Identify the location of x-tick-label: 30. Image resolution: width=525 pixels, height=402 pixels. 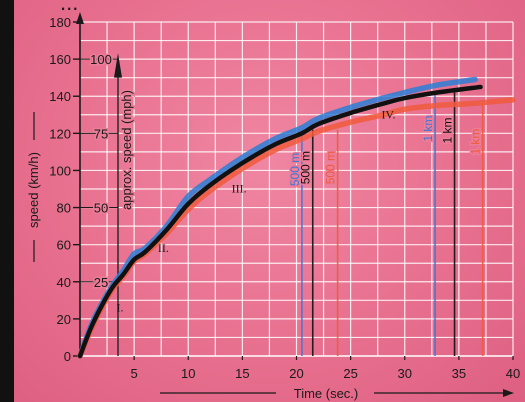
(405, 373).